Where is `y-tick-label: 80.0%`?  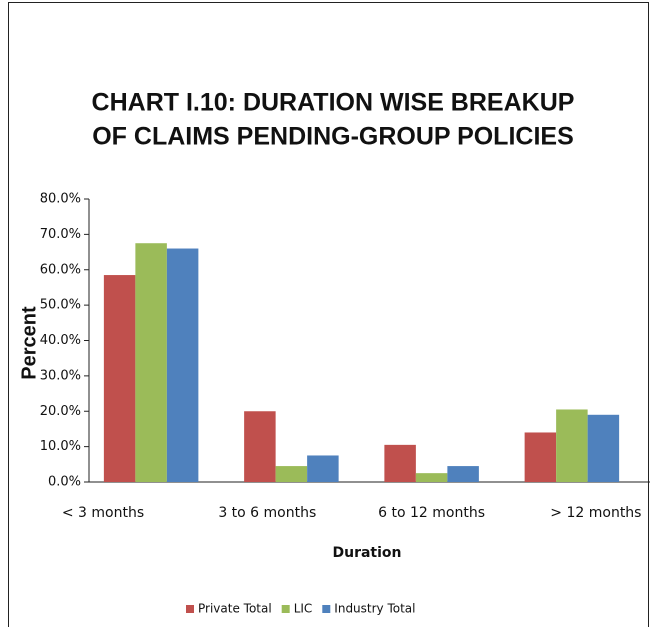 y-tick-label: 80.0% is located at coordinates (60, 199).